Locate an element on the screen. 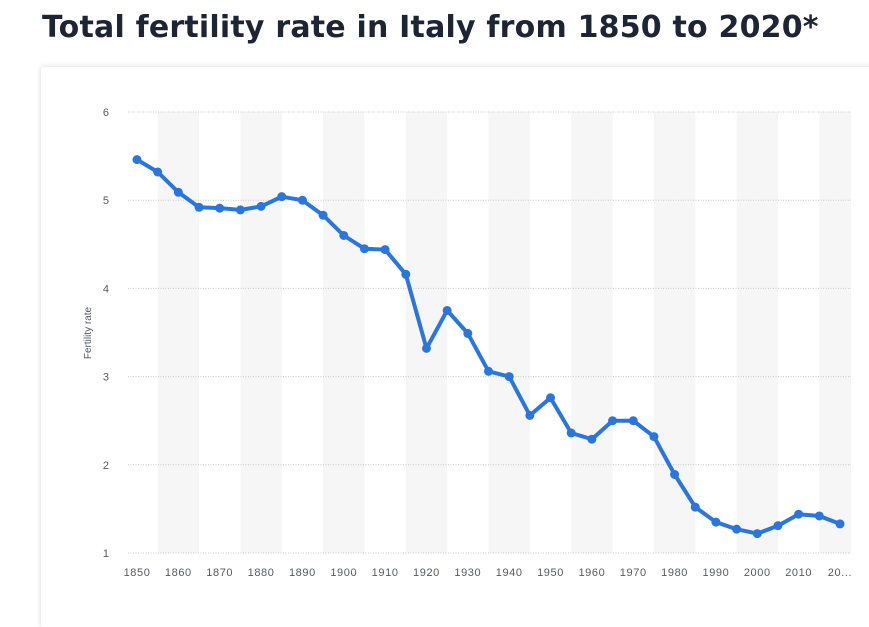 The height and width of the screenshot is (627, 869). y-tick-label: 3 is located at coordinates (106, 378).